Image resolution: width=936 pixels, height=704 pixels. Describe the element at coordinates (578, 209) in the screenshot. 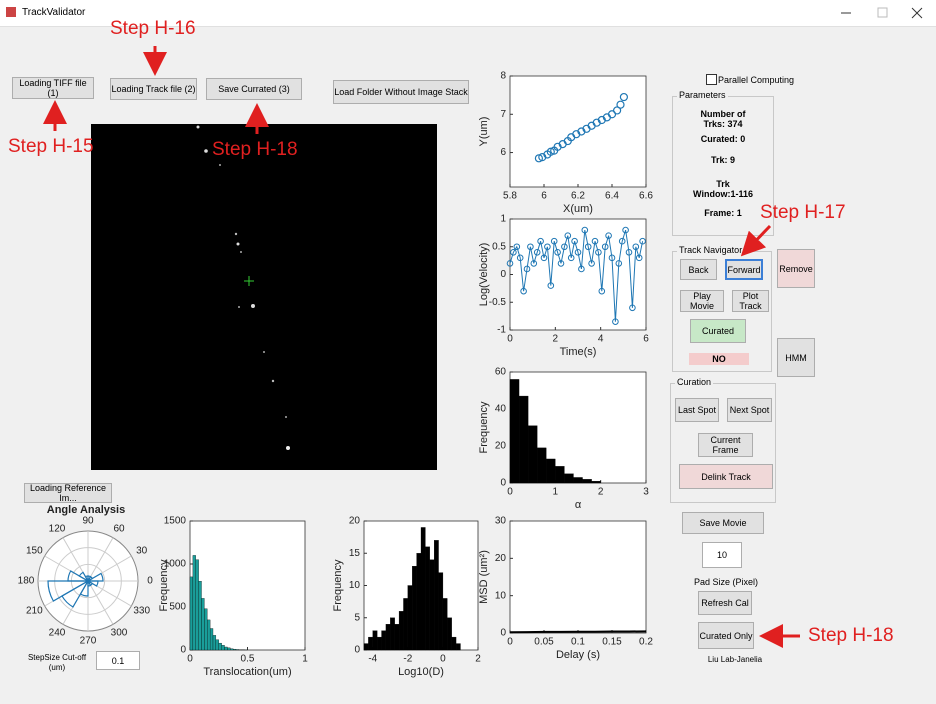

I see `x-axis-label: X(um)` at that location.